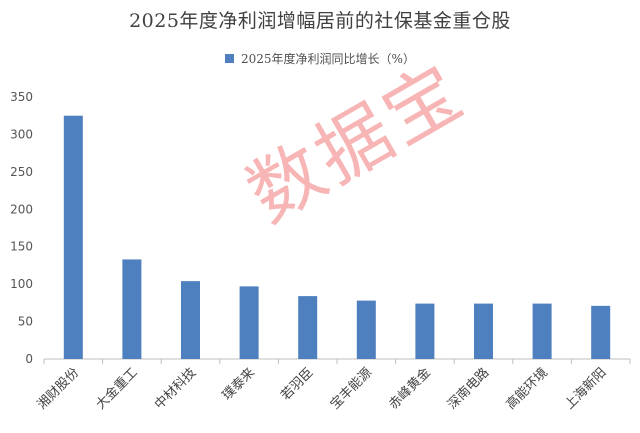 The height and width of the screenshot is (433, 640). I want to click on x-tick-label: 上海新阳, so click(585, 389).